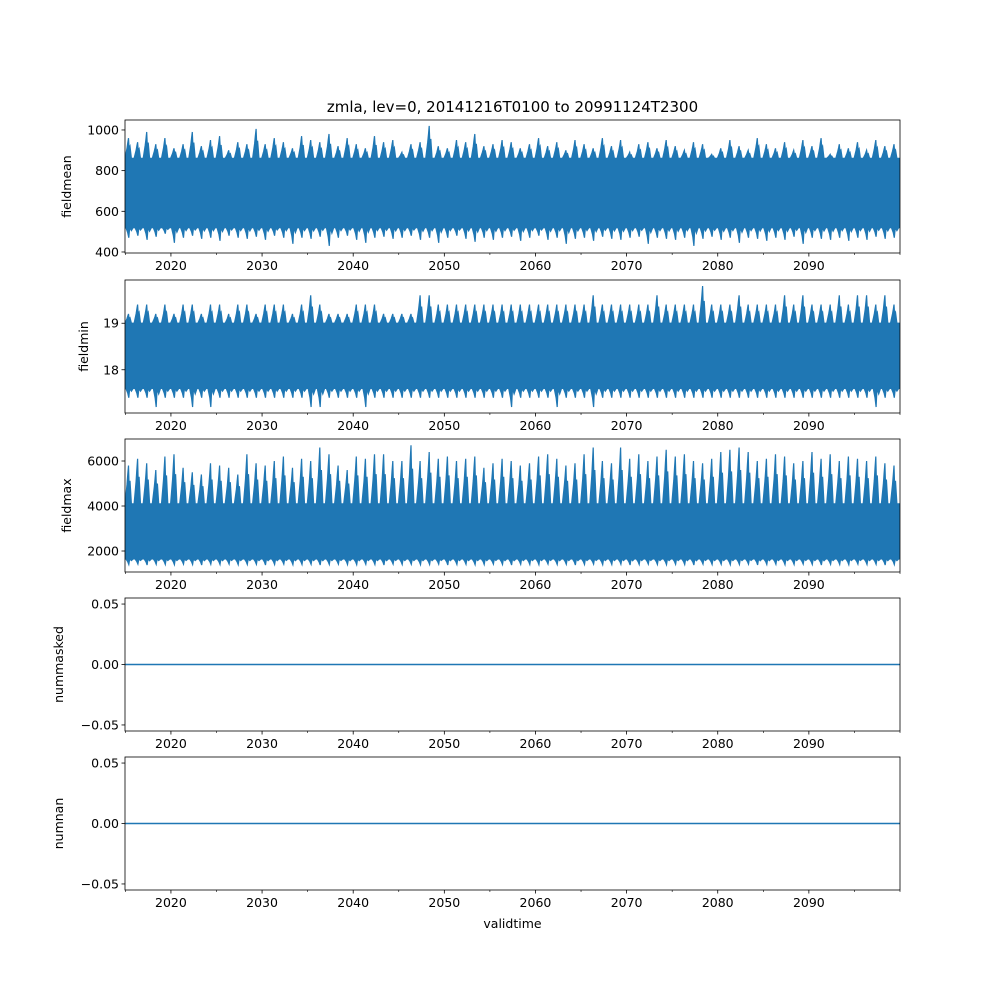 The width and height of the screenshot is (1000, 1000). I want to click on y-tick-label: 6000, so click(103, 461).